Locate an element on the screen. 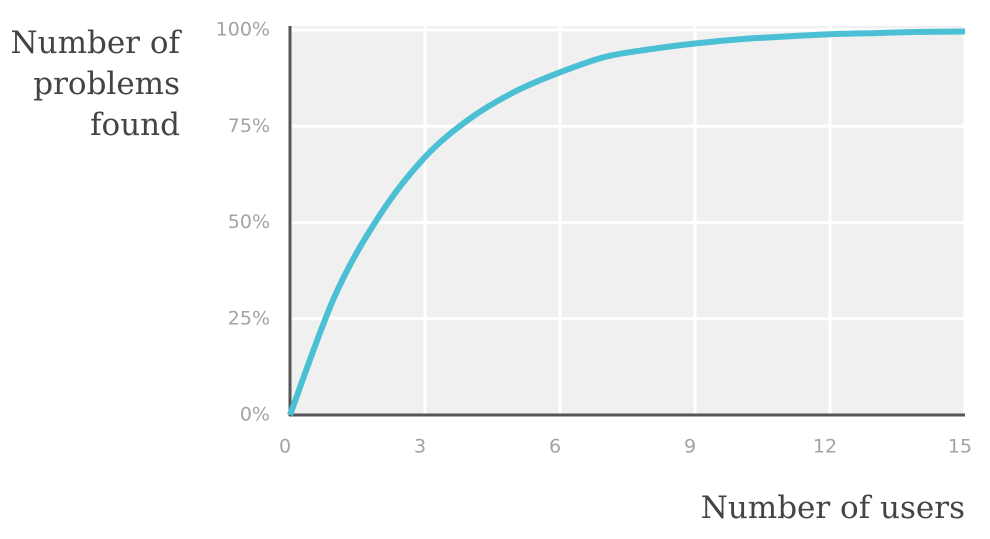 Image resolution: width=990 pixels, height=539 pixels. y-tick-label: 0% is located at coordinates (255, 415).